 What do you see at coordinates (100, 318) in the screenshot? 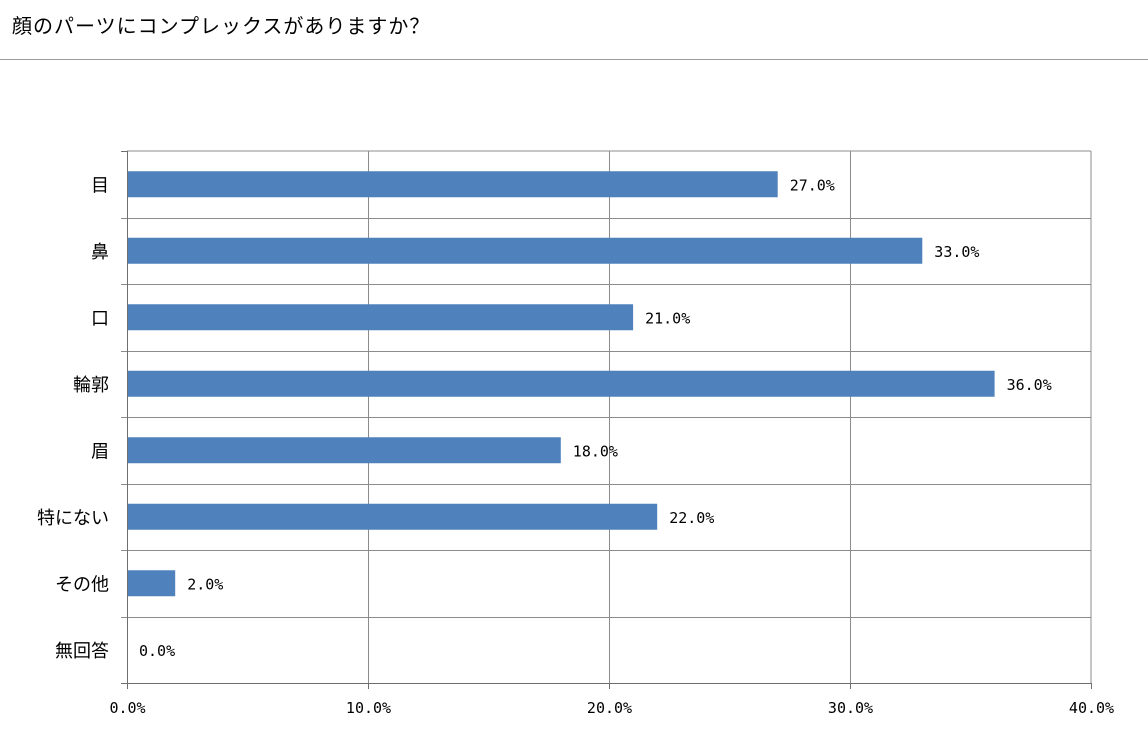
I see `category-label: 口` at bounding box center [100, 318].